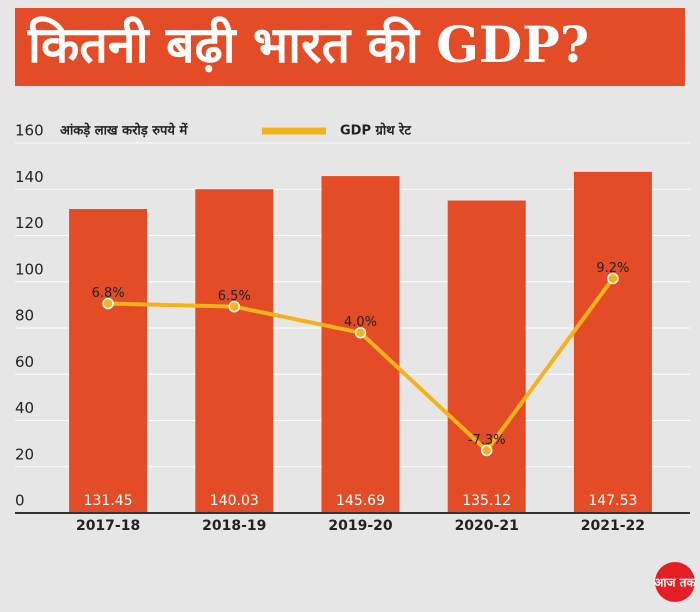 The width and height of the screenshot is (700, 612). What do you see at coordinates (20, 501) in the screenshot?
I see `y-tick-label: 0` at bounding box center [20, 501].